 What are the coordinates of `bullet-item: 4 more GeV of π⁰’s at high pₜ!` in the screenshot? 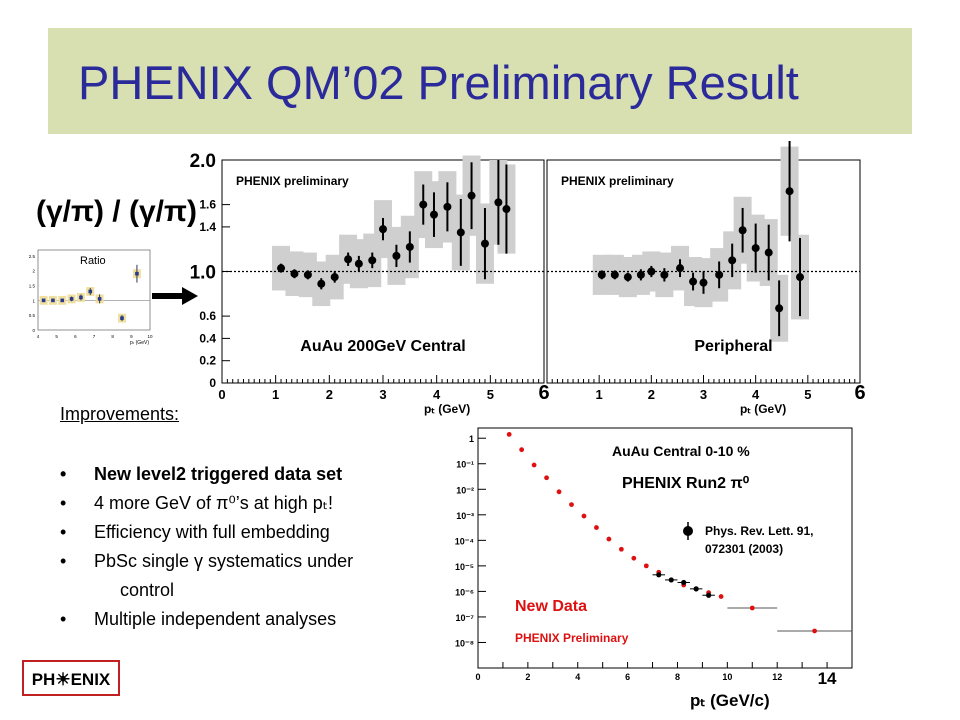 It's located at (206, 503).